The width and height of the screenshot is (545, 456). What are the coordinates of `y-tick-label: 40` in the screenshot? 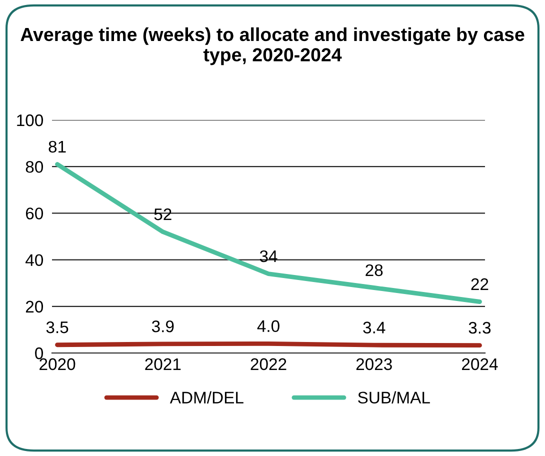 It's located at (35, 260).